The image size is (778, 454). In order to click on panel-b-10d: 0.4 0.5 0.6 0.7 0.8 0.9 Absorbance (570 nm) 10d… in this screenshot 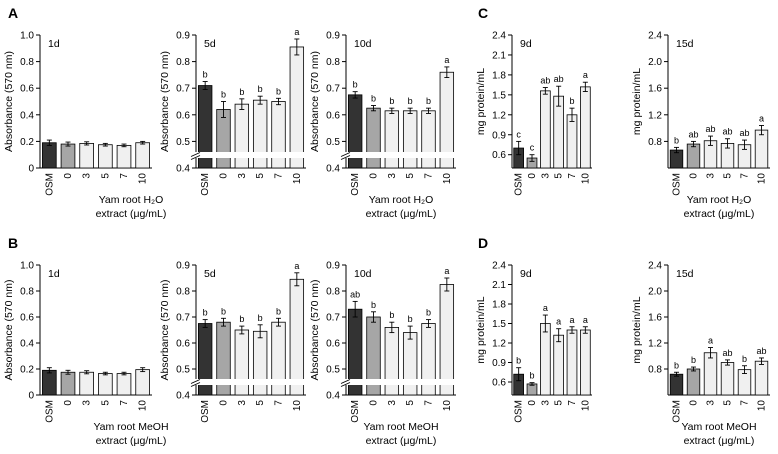, I will do `click(383, 354)`.